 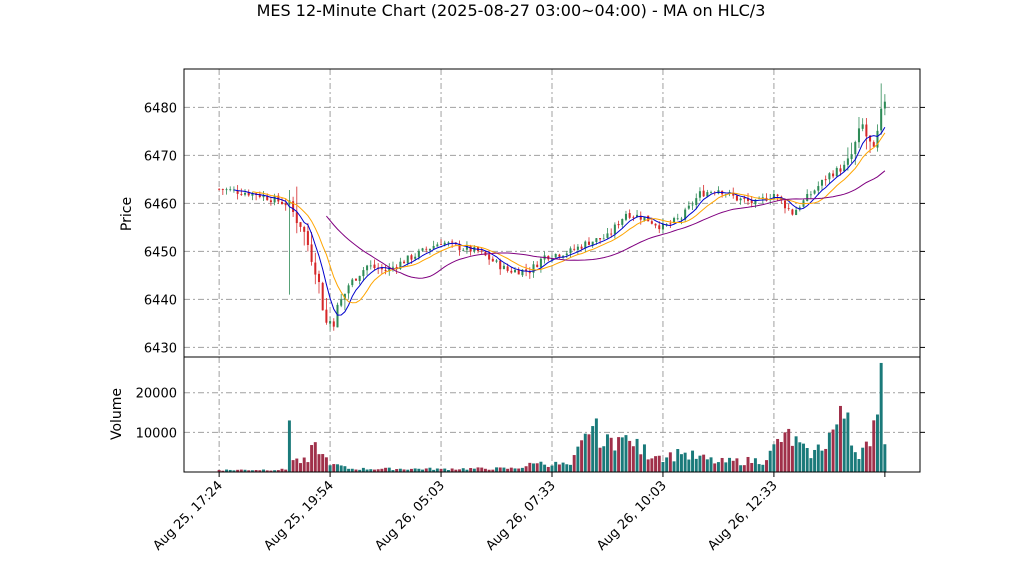 I want to click on price-tick-label: 6430, so click(x=160, y=348).